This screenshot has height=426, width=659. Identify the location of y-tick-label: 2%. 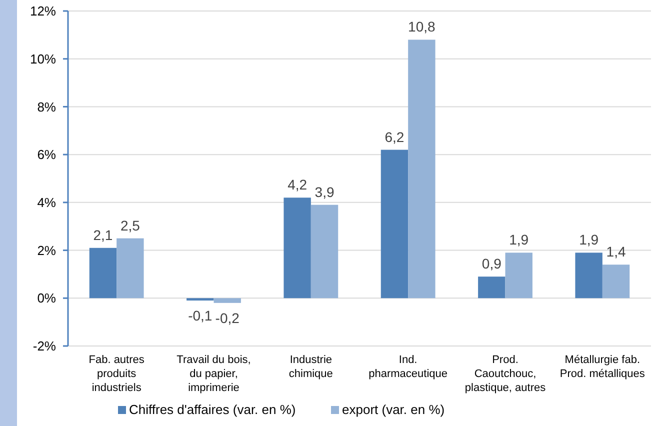
(46, 250).